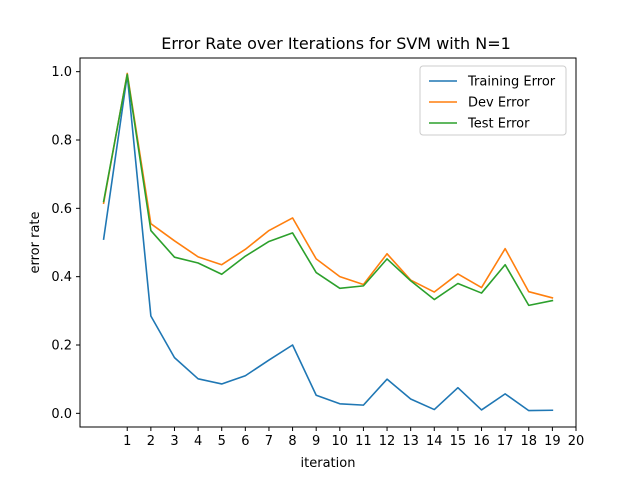  Describe the element at coordinates (353, 438) in the screenshot. I see `x-axis: 1 2 3 4 5 6 7 8 9 10 11 12 13 14 15 16 17 18 19 20` at that location.